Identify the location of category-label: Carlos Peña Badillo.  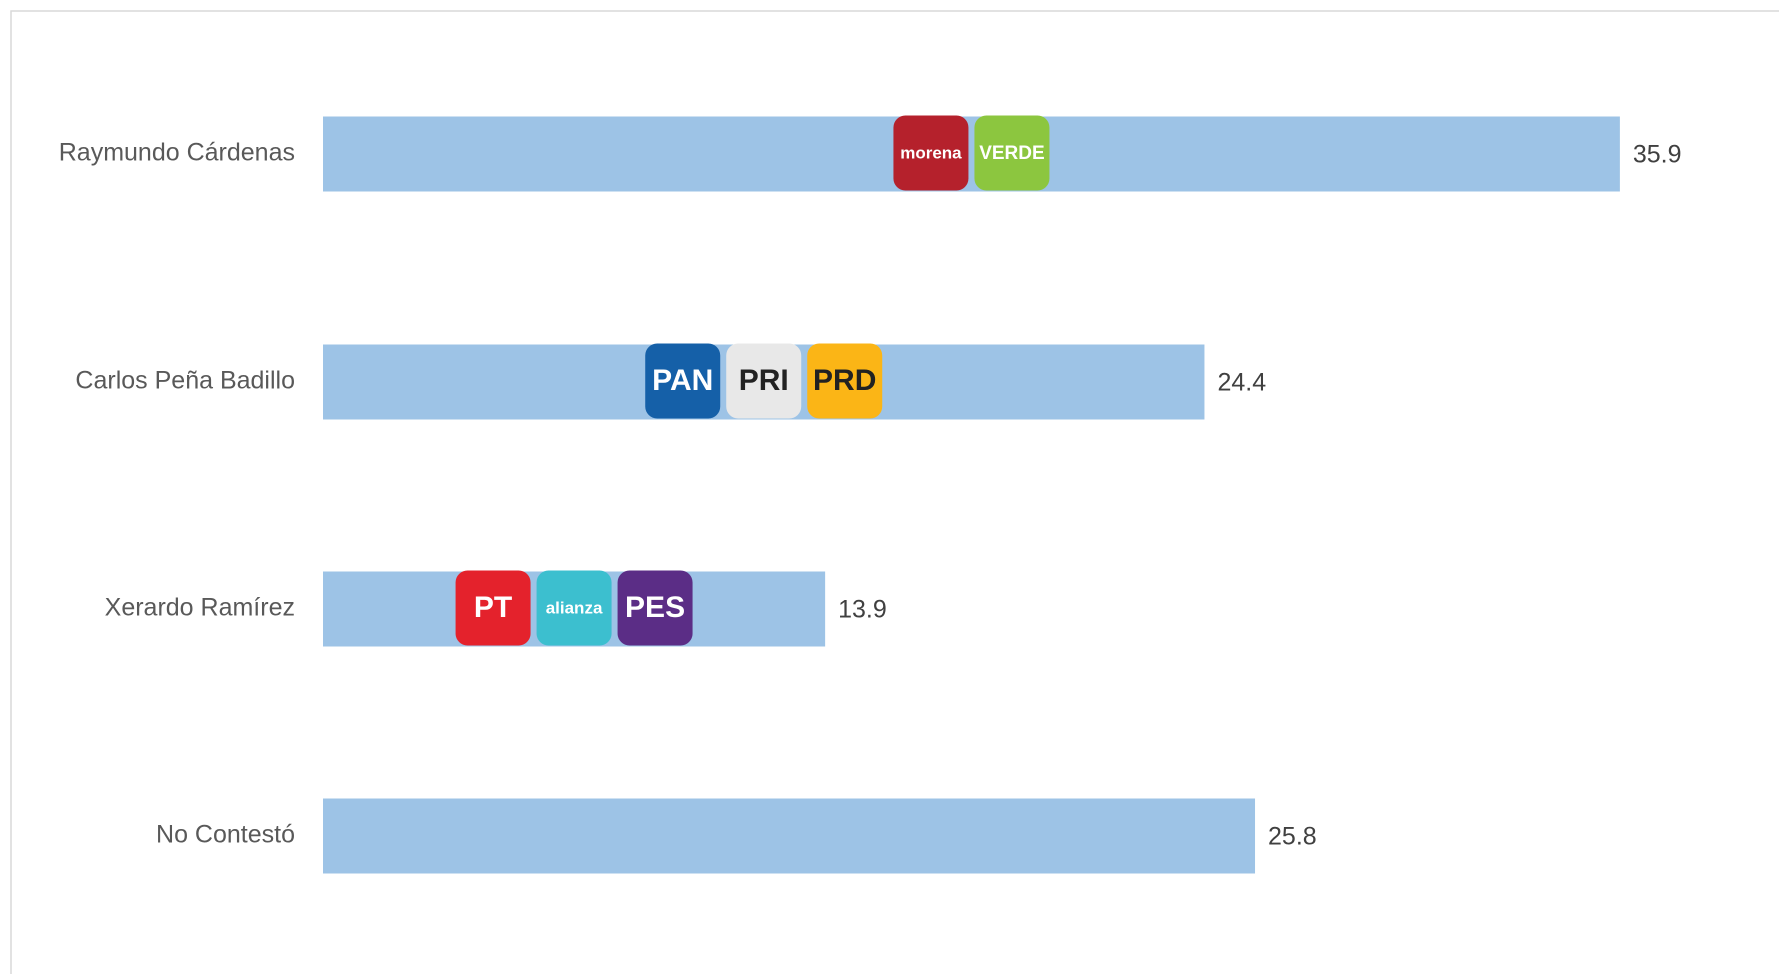
(185, 381).